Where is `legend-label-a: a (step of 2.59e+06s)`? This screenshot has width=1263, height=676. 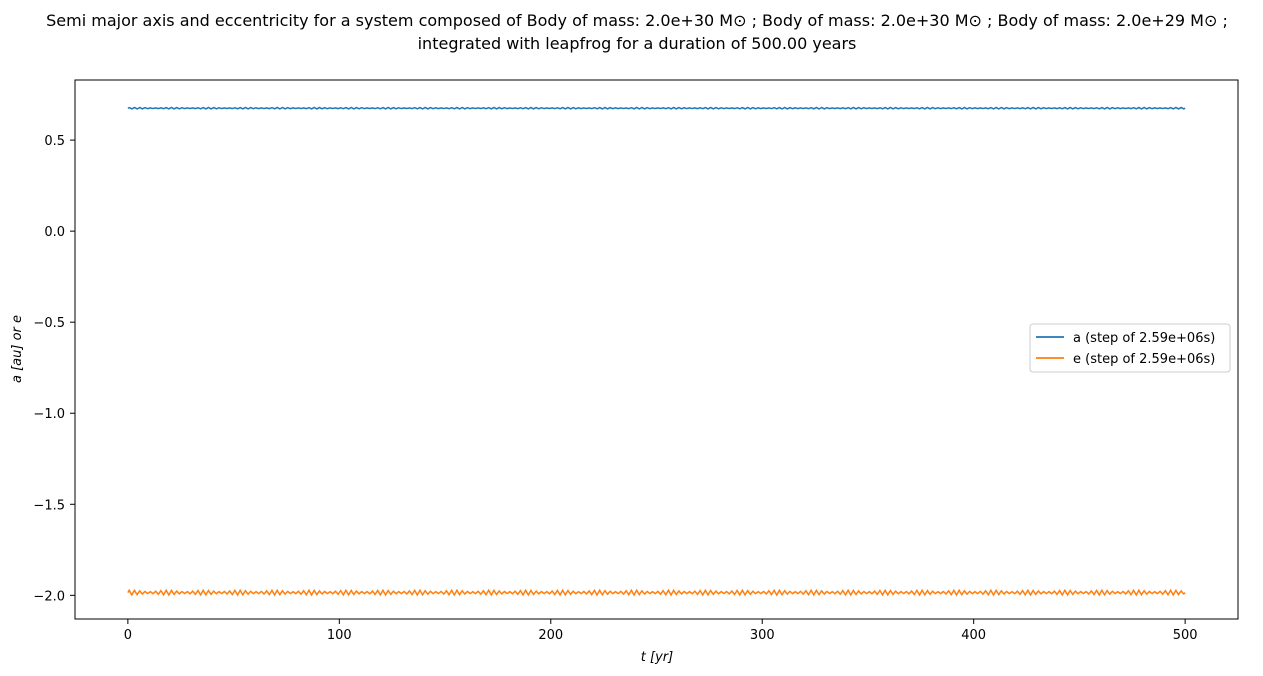
legend-label-a: a (step of 2.59e+06s) is located at coordinates (1144, 338).